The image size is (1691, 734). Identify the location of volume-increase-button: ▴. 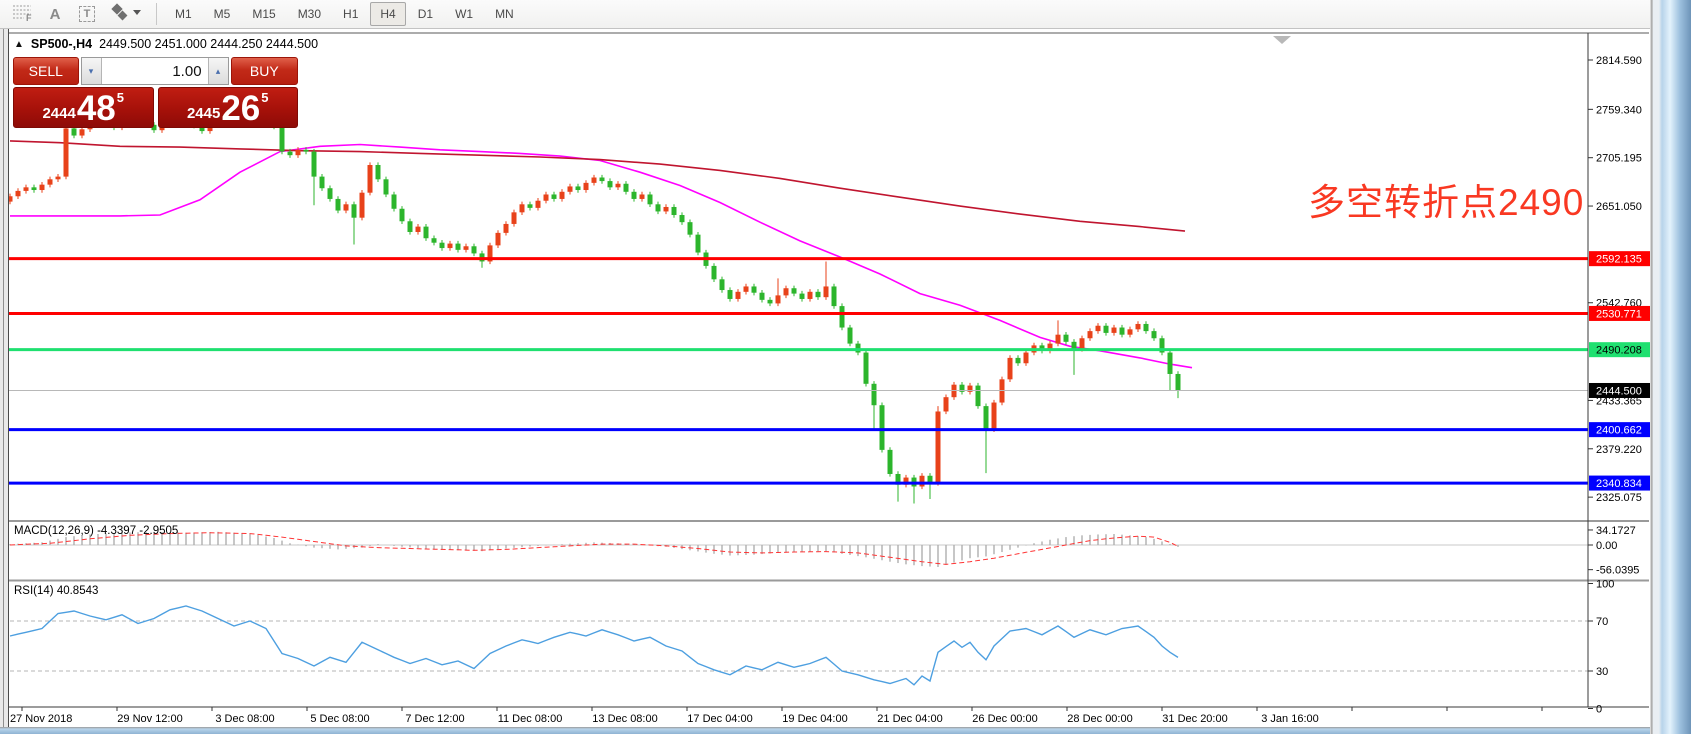
(217, 71).